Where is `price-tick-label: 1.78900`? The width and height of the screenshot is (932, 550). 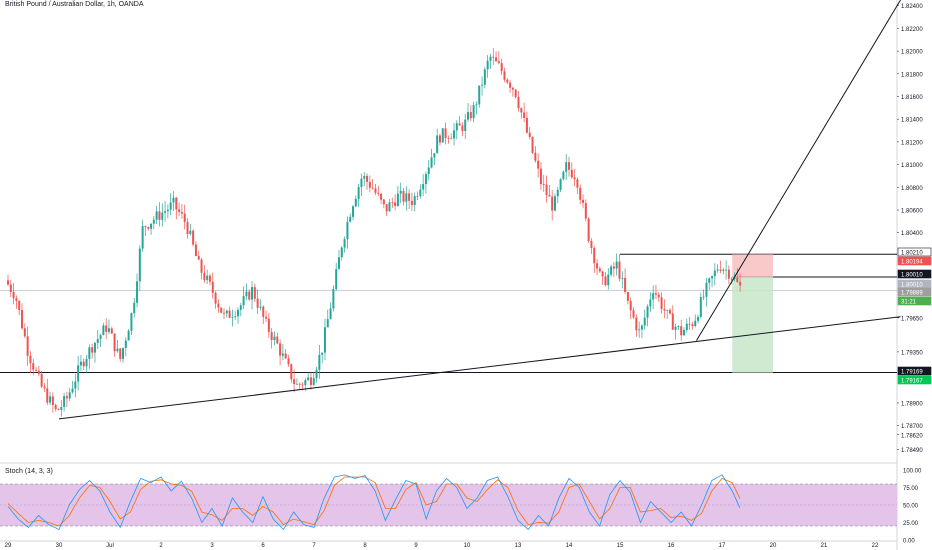 price-tick-label: 1.78900 is located at coordinates (912, 404).